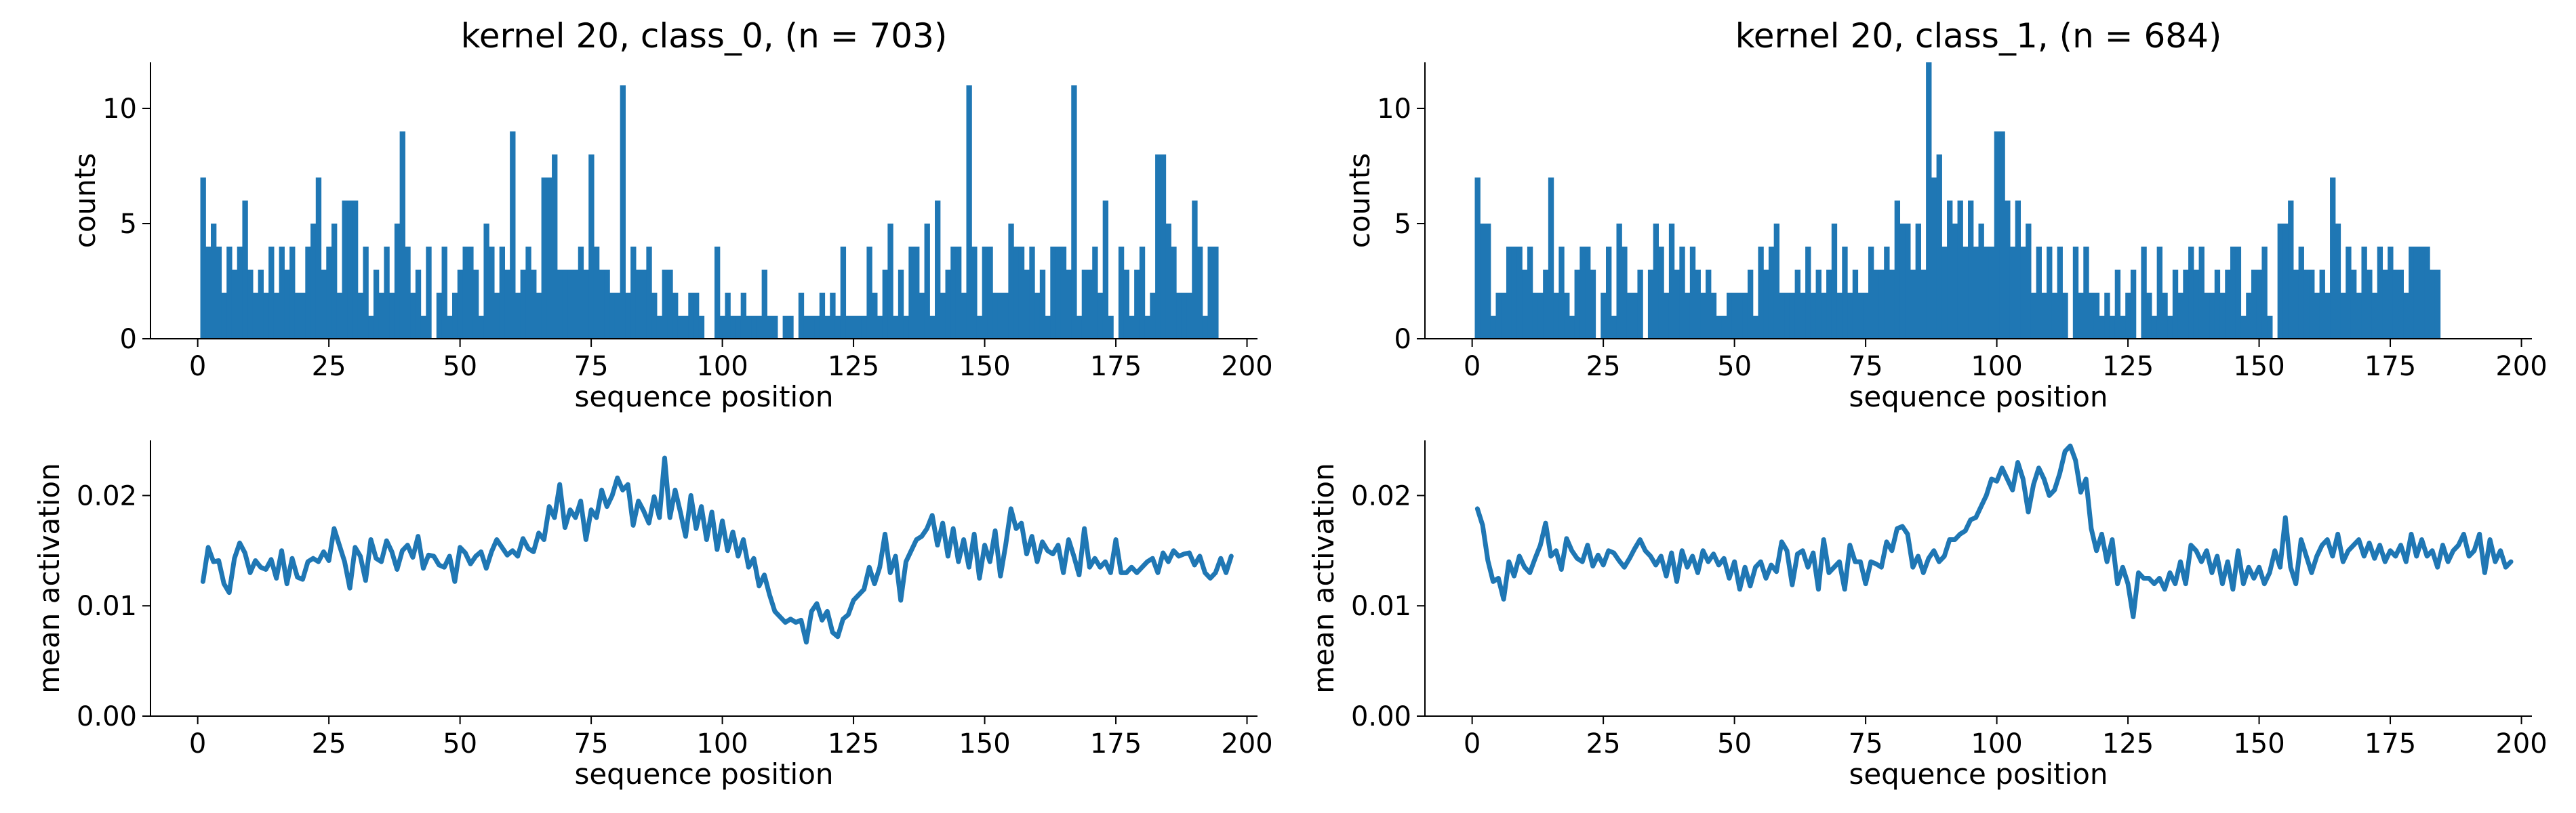  What do you see at coordinates (853, 743) in the screenshot?
I see `x-tick-label: 125` at bounding box center [853, 743].